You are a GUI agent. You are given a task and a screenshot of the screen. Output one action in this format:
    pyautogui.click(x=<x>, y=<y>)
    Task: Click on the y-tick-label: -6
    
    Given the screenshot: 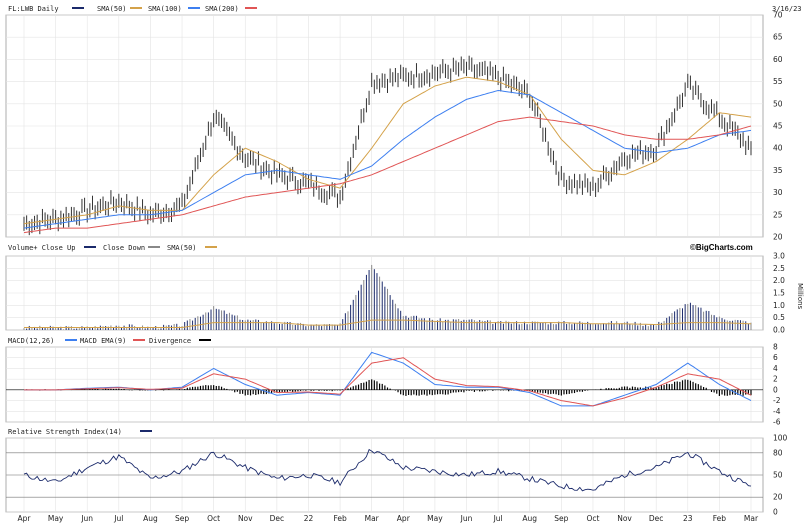 What is the action you would take?
    pyautogui.click(x=777, y=422)
    